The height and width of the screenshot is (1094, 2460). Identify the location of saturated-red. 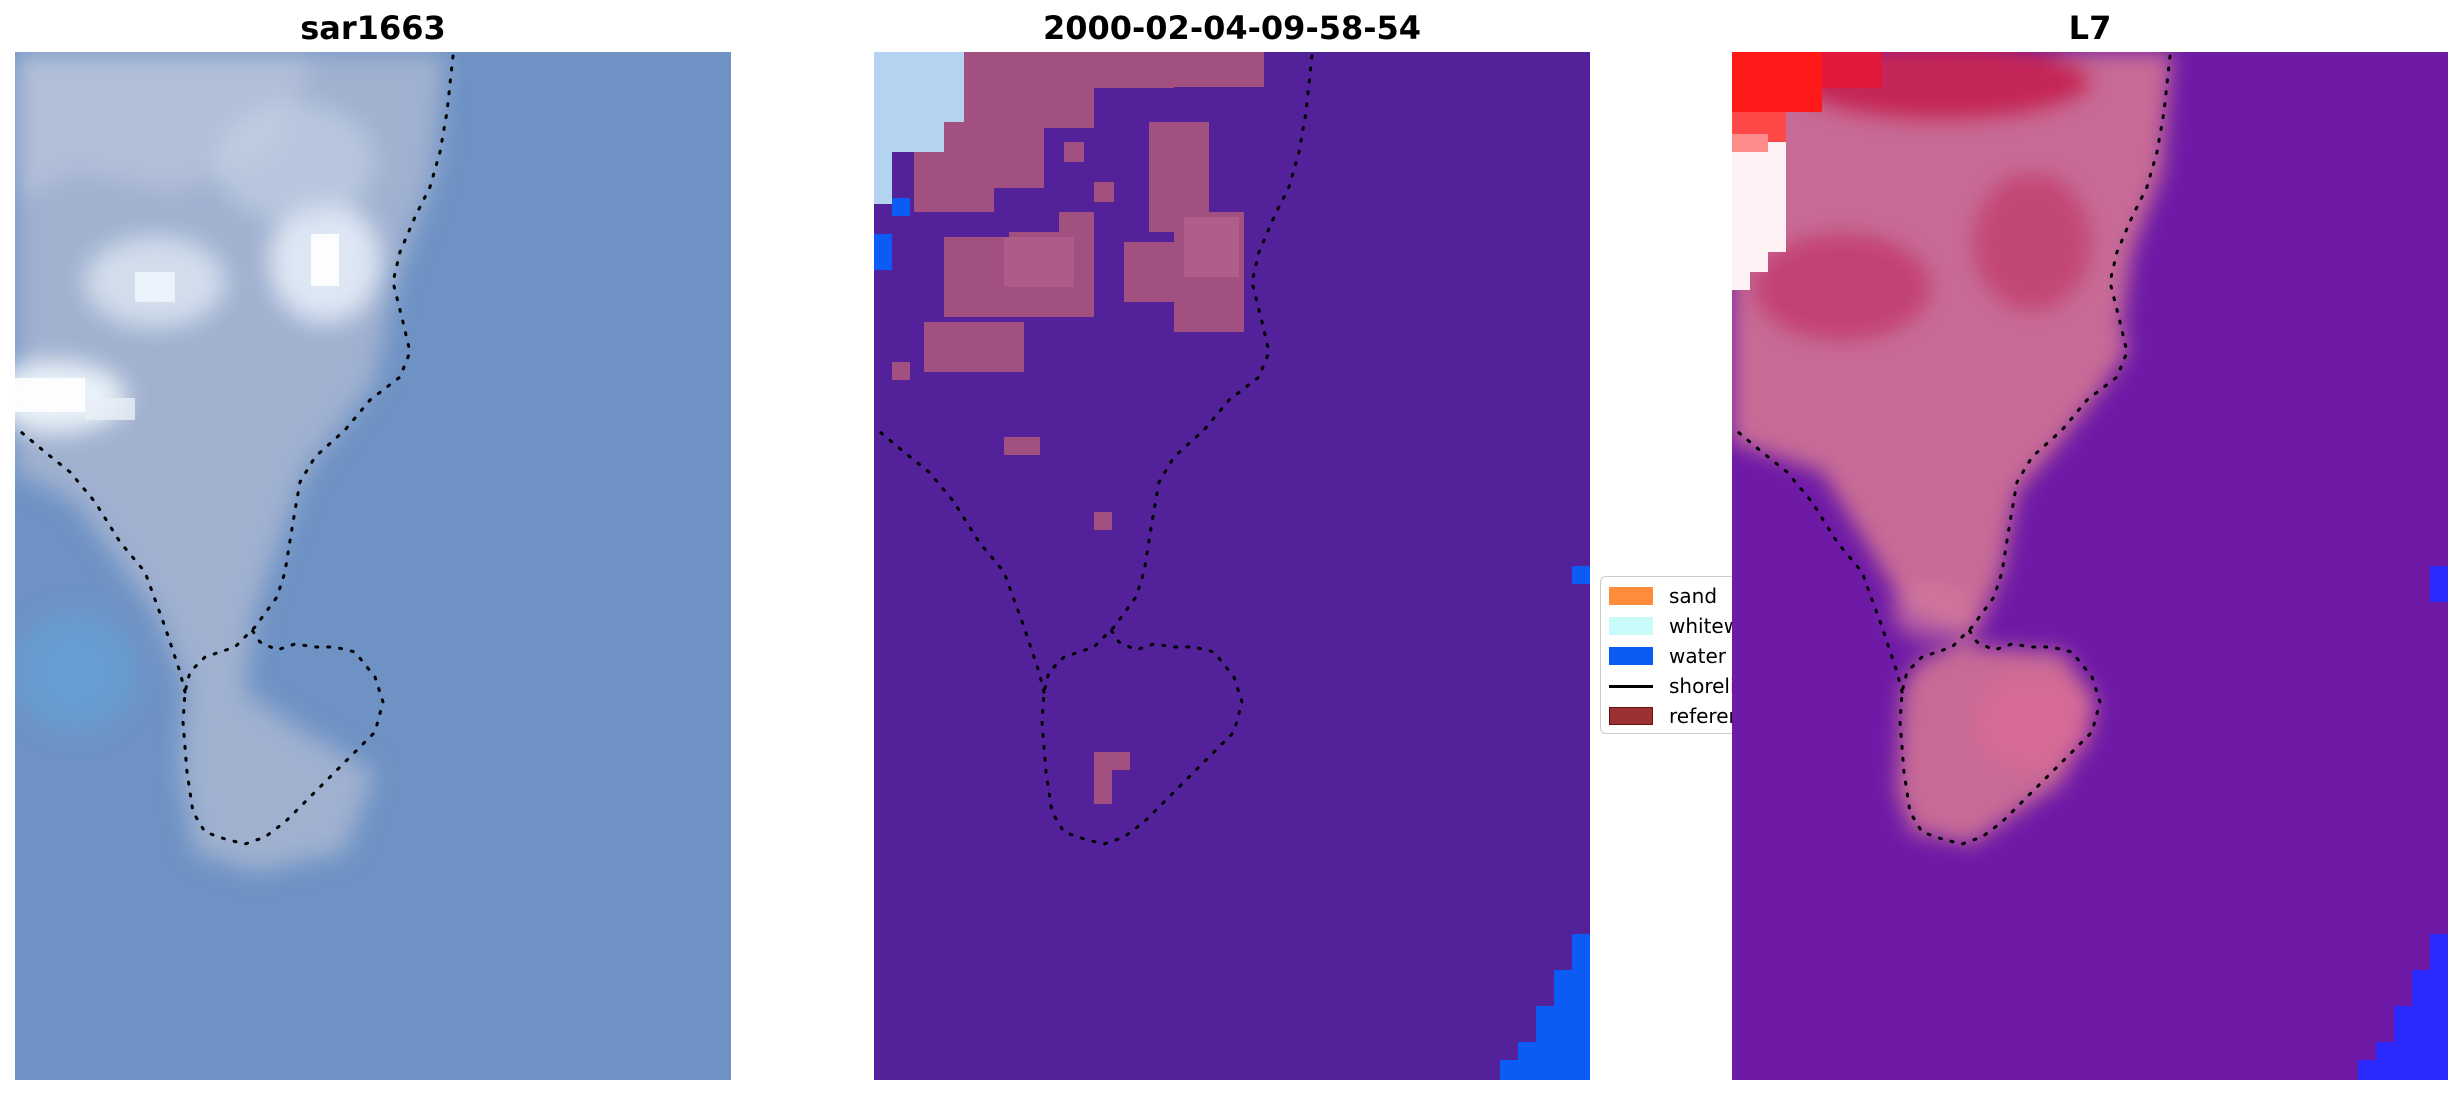
(1807, 97).